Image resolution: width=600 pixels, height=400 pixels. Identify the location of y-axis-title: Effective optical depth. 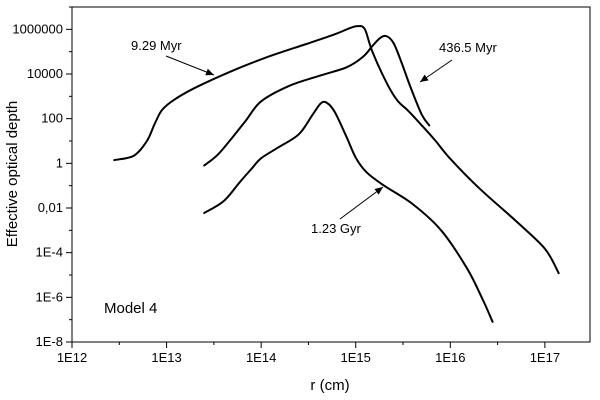
(12, 174).